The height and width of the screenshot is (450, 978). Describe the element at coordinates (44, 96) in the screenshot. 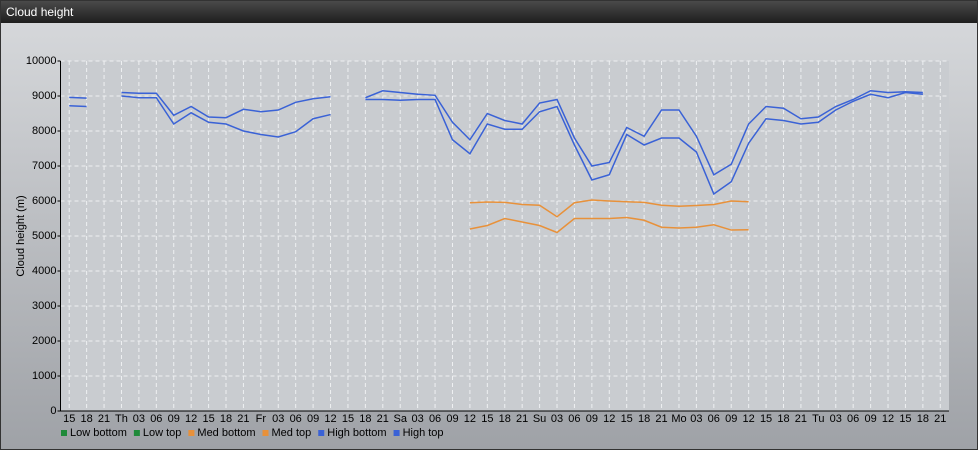

I see `y-tick-label: 9000` at that location.